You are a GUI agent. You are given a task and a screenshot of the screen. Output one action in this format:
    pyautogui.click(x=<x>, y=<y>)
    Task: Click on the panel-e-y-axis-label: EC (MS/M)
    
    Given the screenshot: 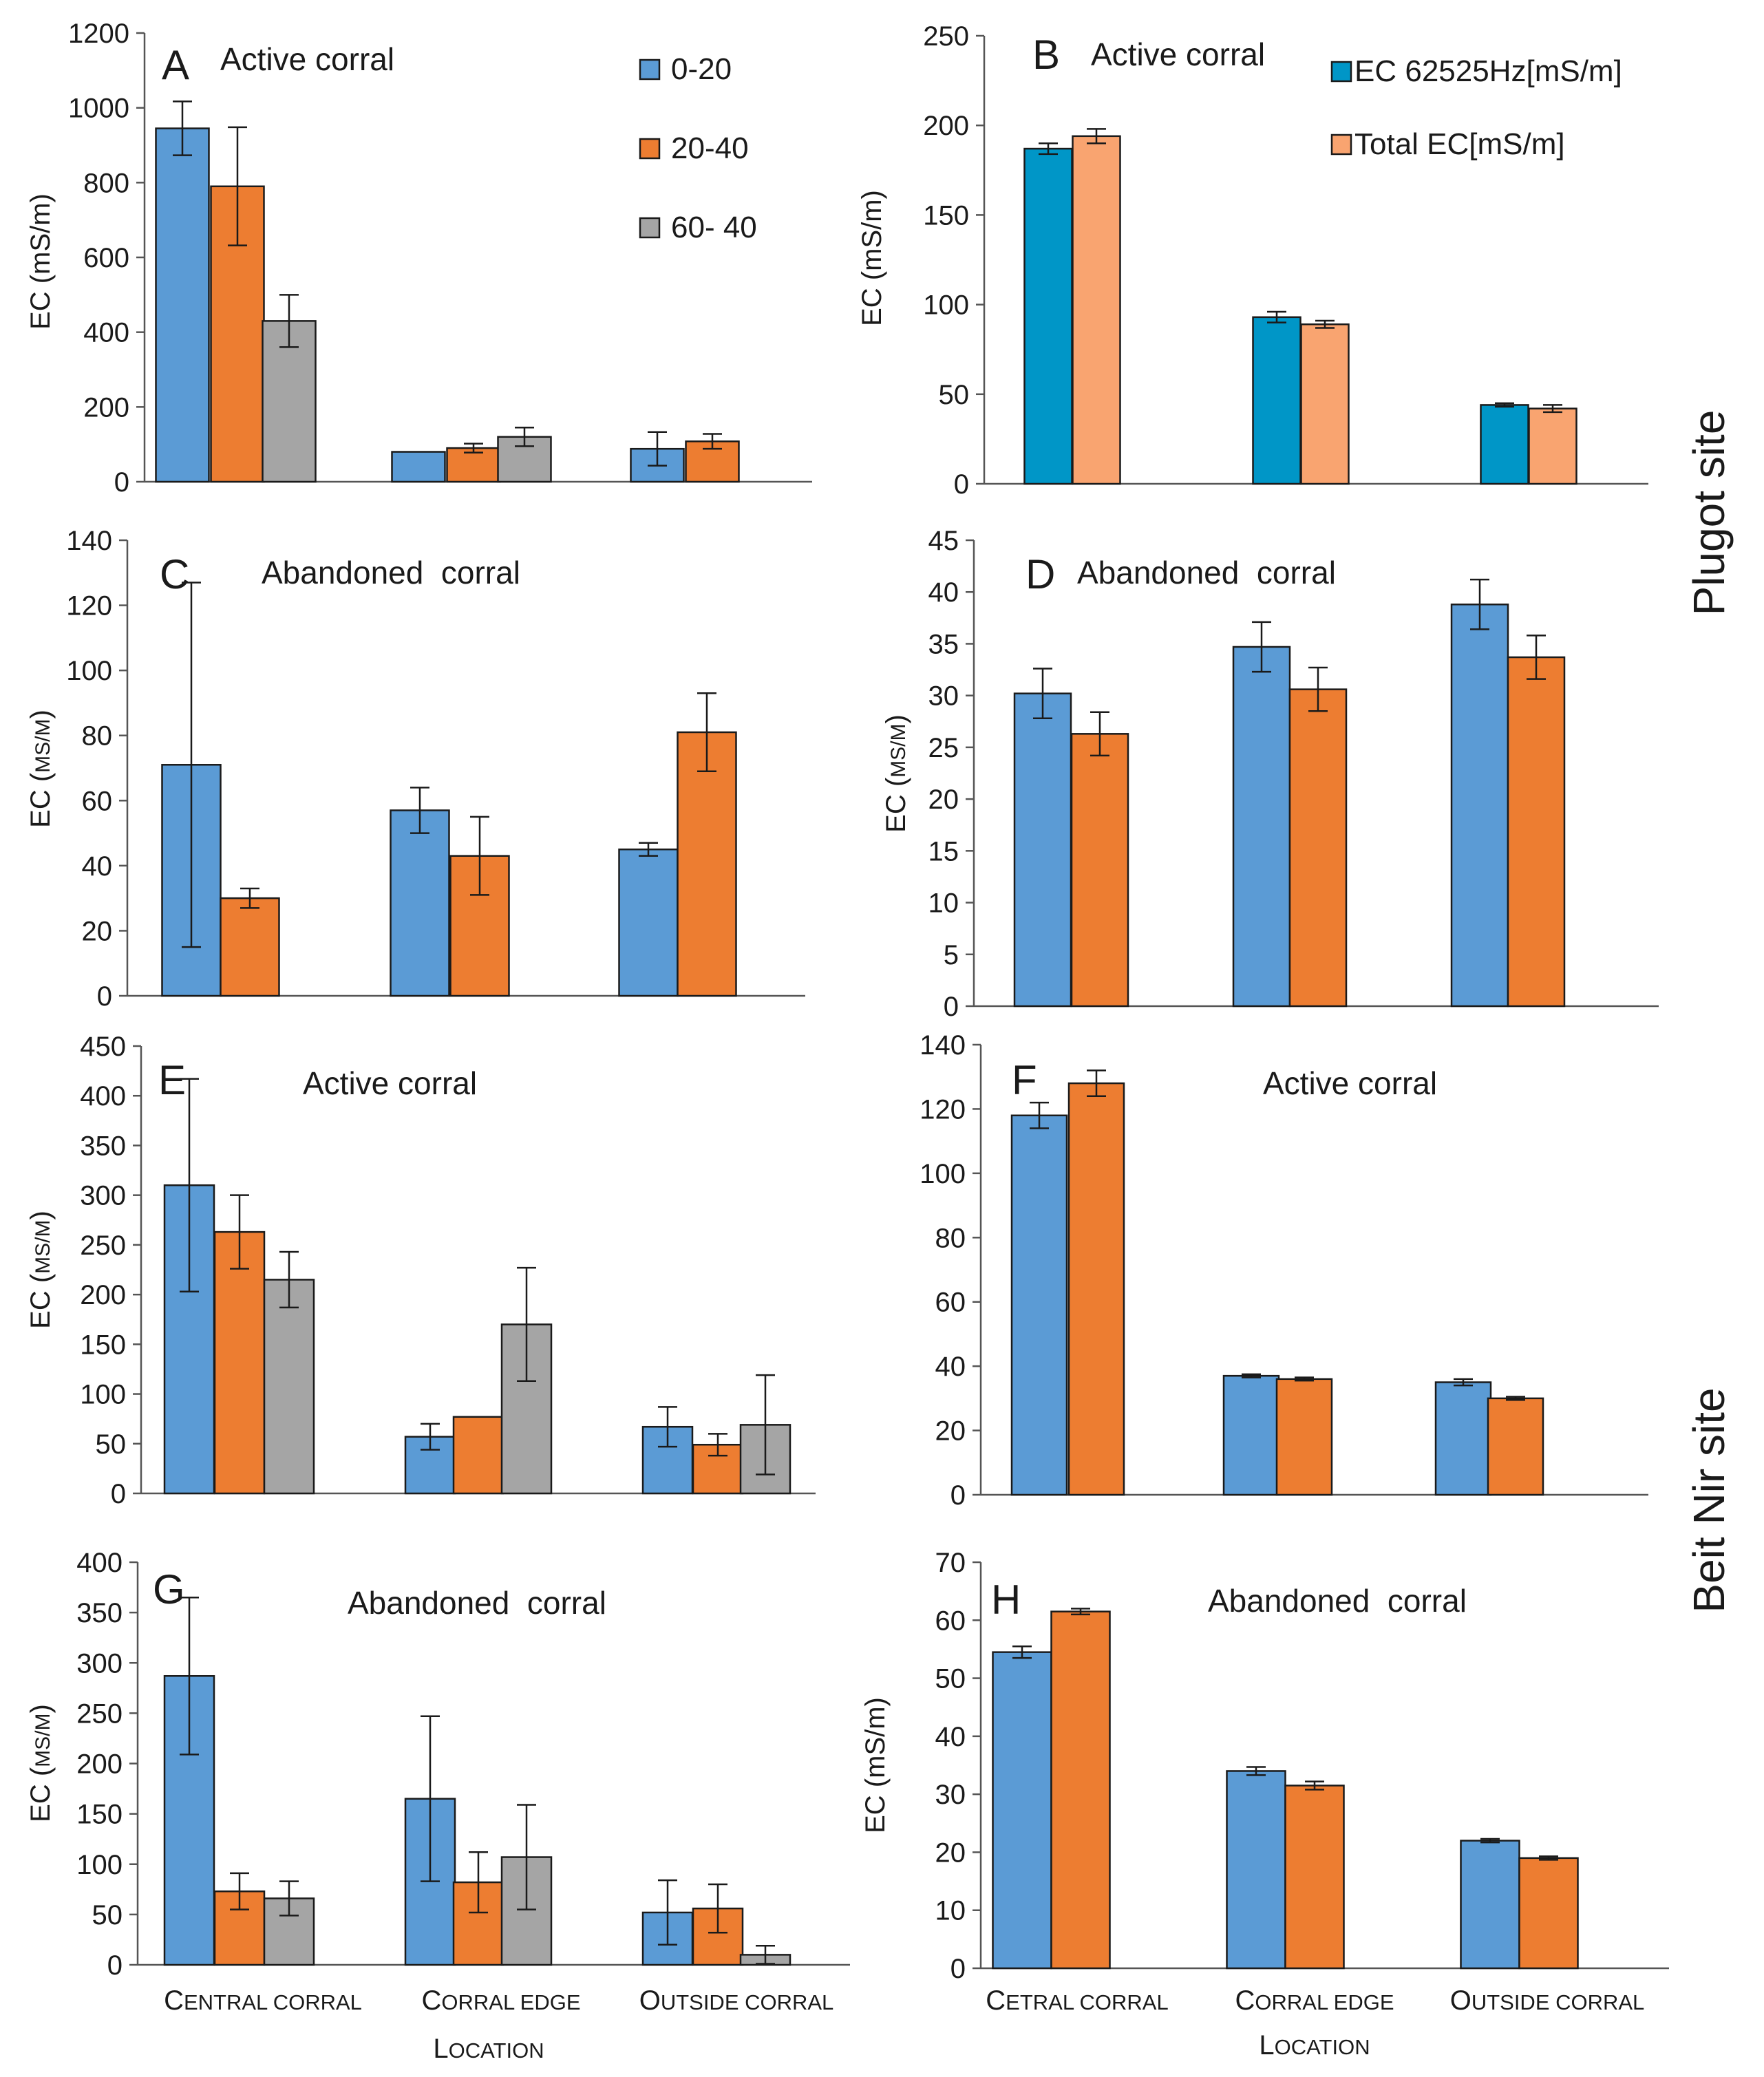 What is the action you would take?
    pyautogui.click(x=40, y=1270)
    